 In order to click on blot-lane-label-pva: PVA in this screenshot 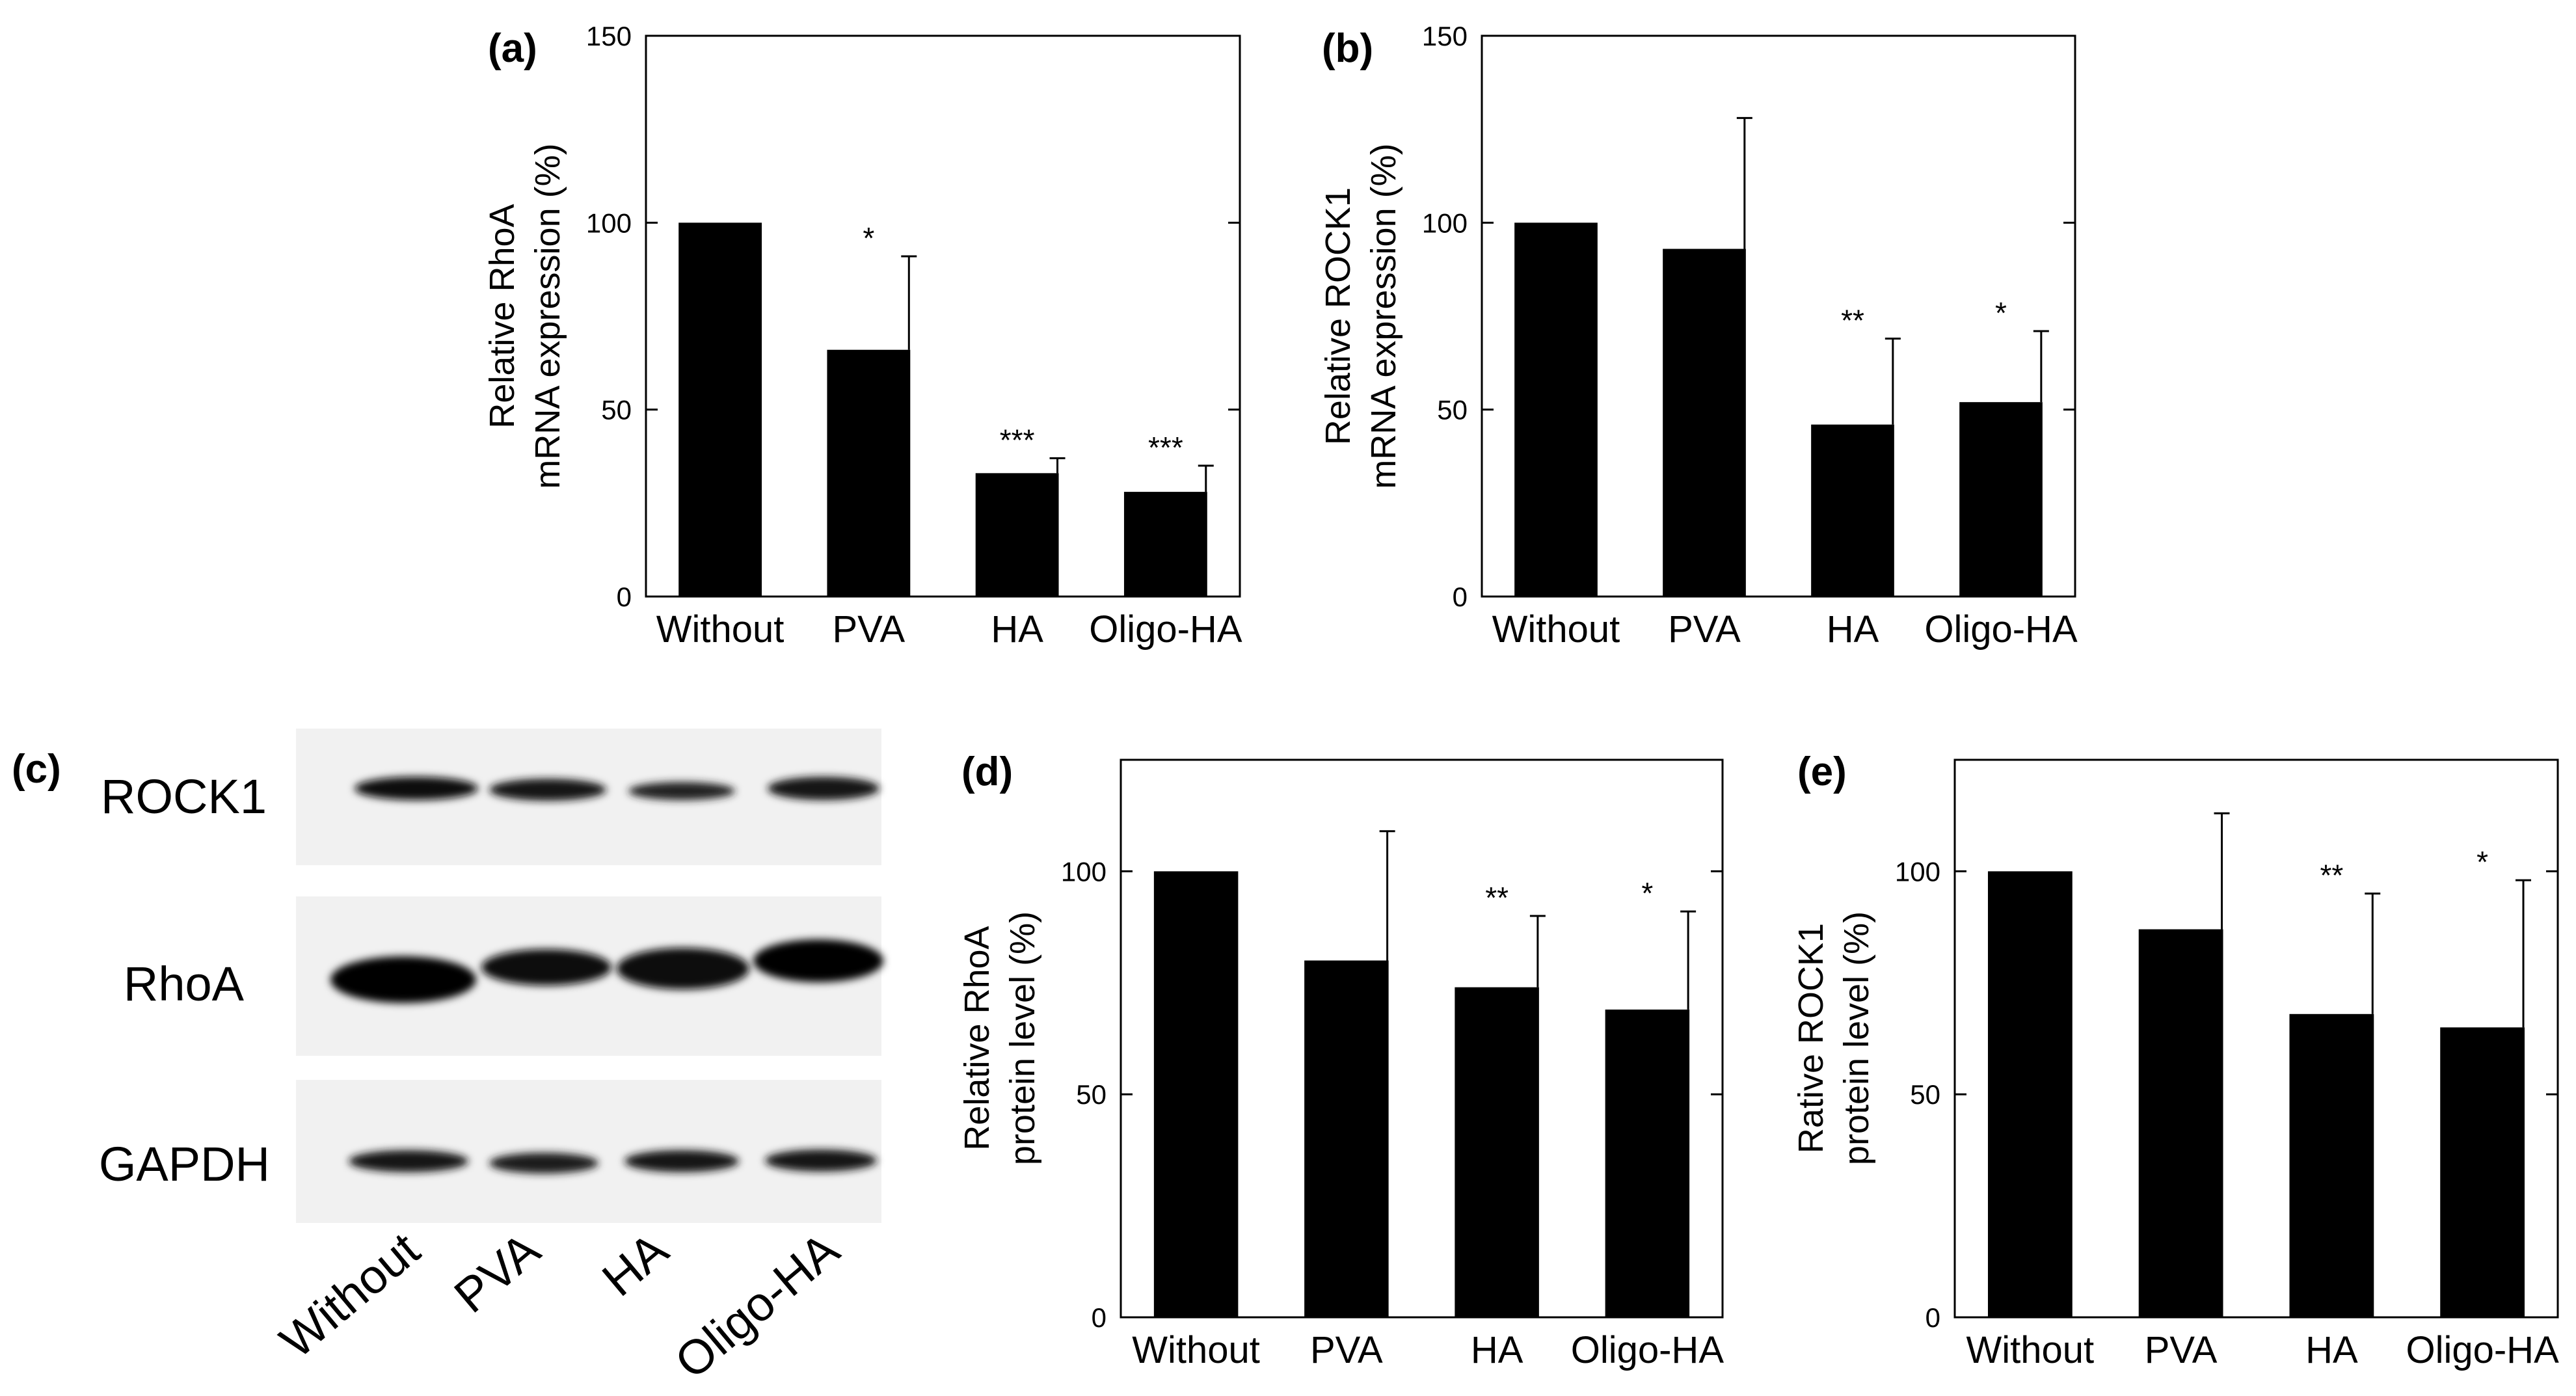, I will do `click(497, 1272)`.